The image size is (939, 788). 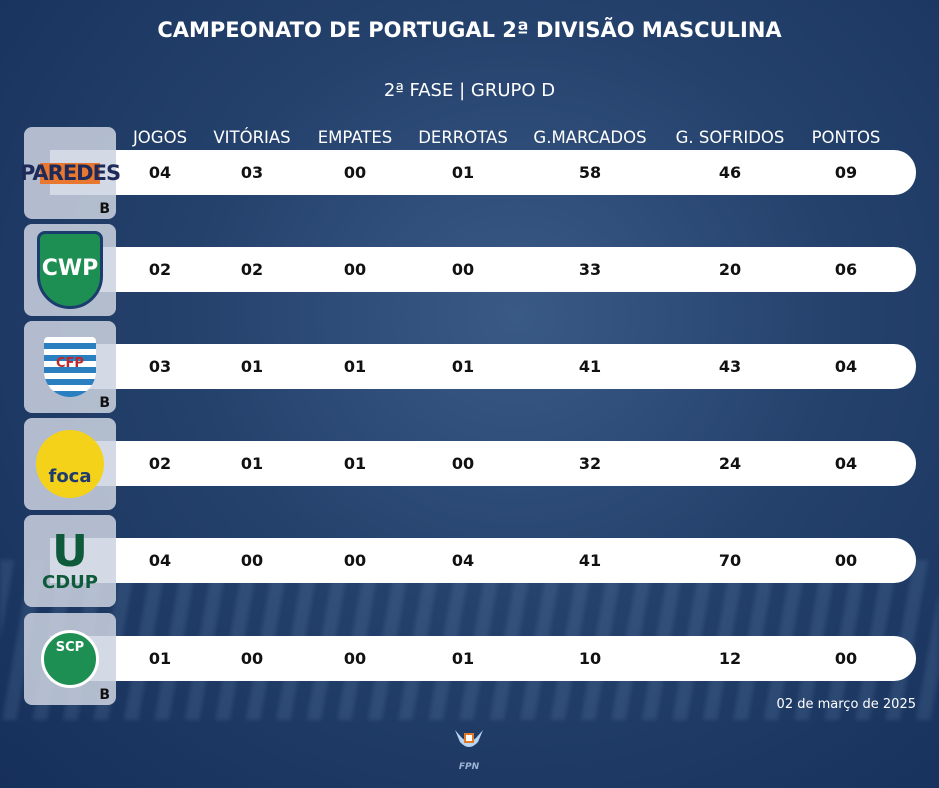 What do you see at coordinates (70, 464) in the screenshot?
I see `team-logo: foca` at bounding box center [70, 464].